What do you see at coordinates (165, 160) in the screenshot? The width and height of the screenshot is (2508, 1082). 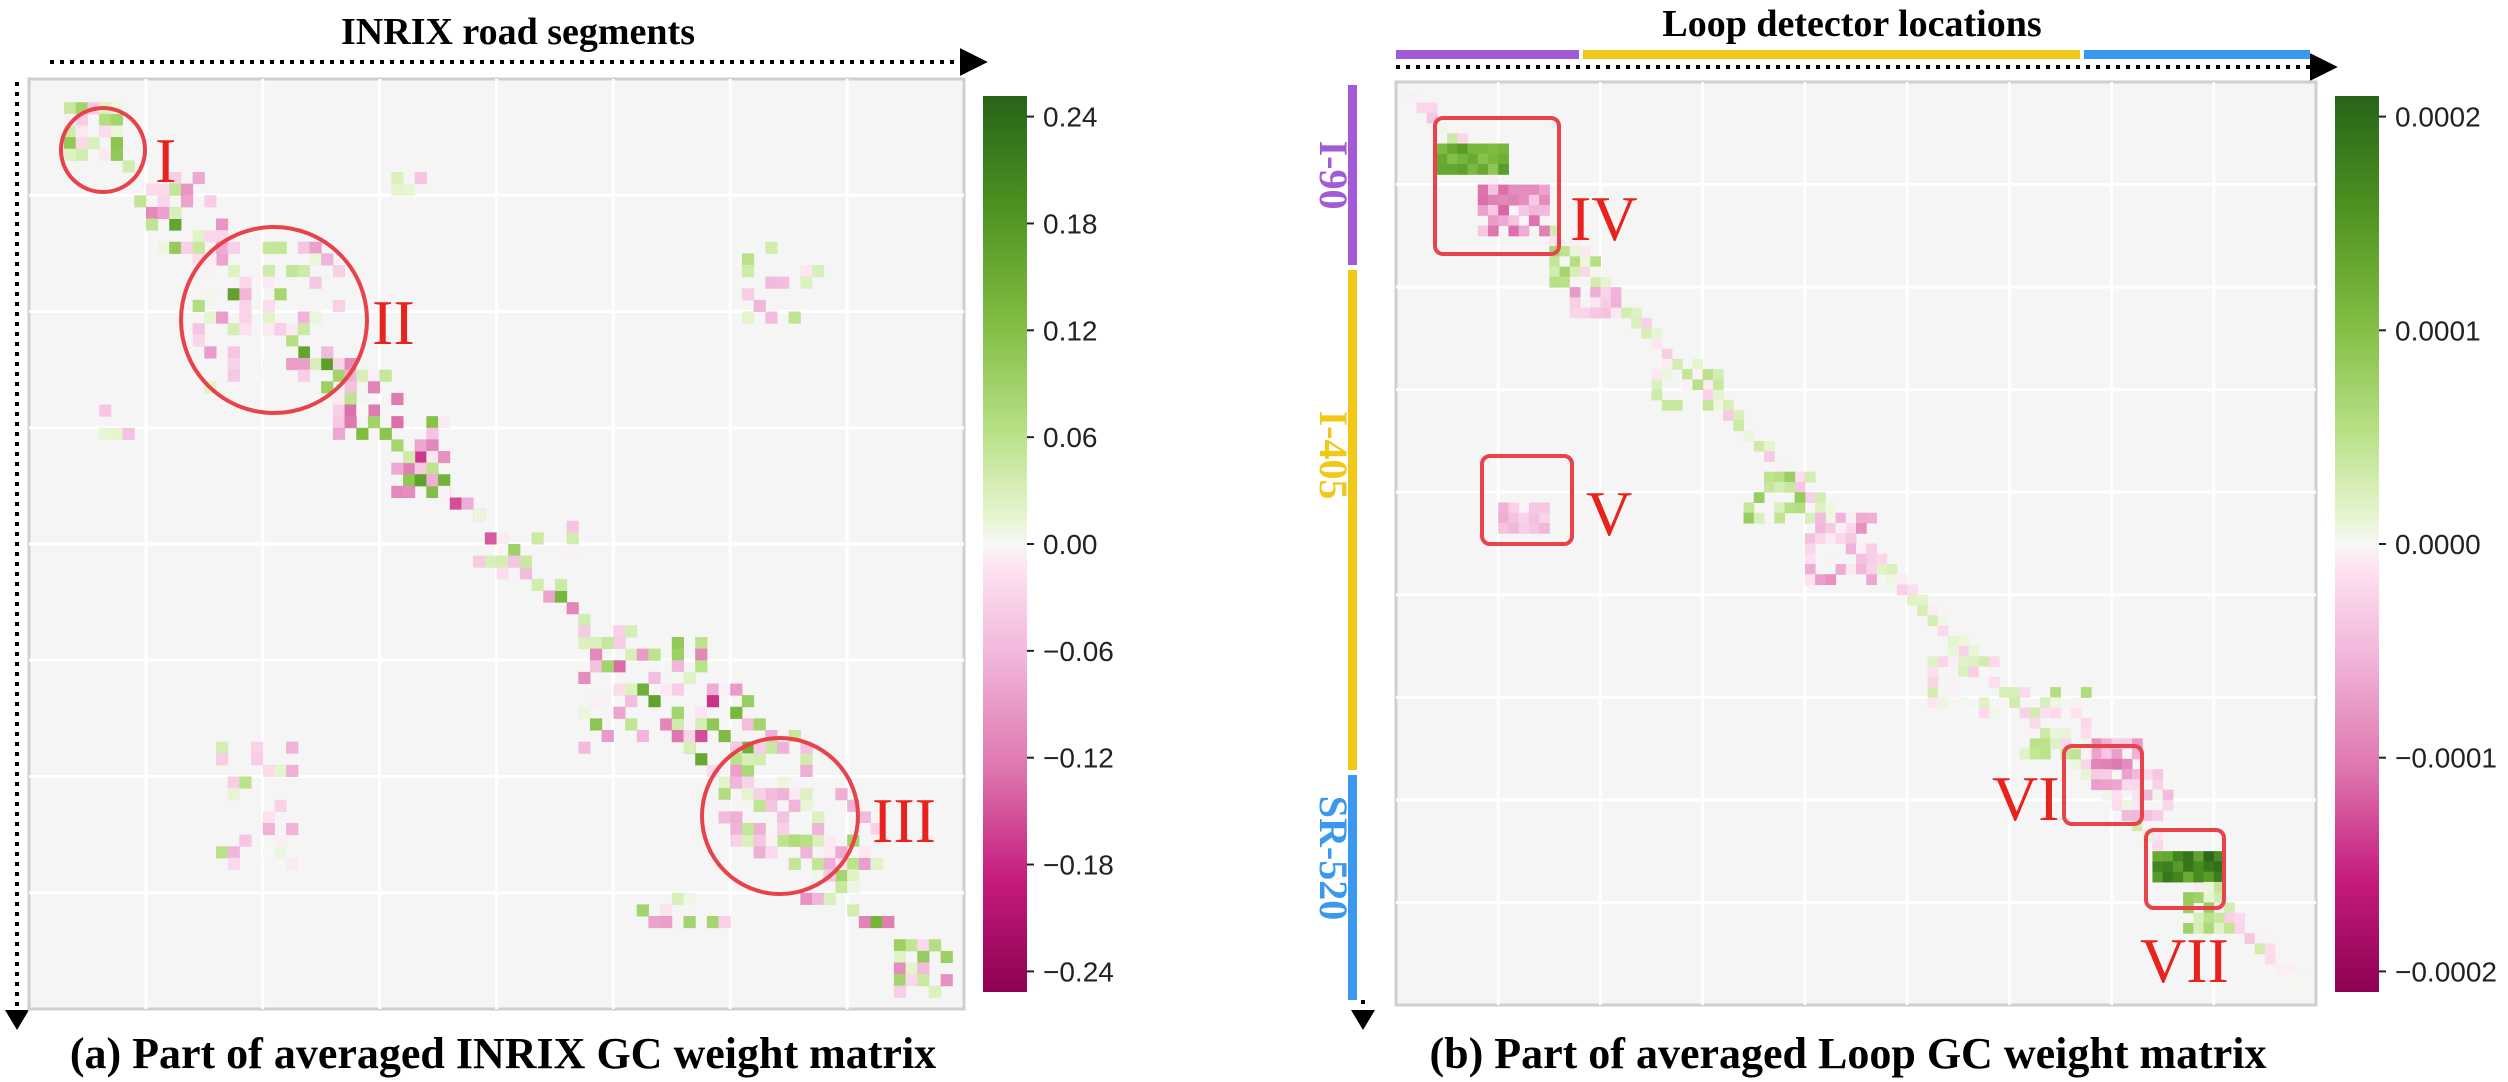 I see `annotation-label-I: I` at bounding box center [165, 160].